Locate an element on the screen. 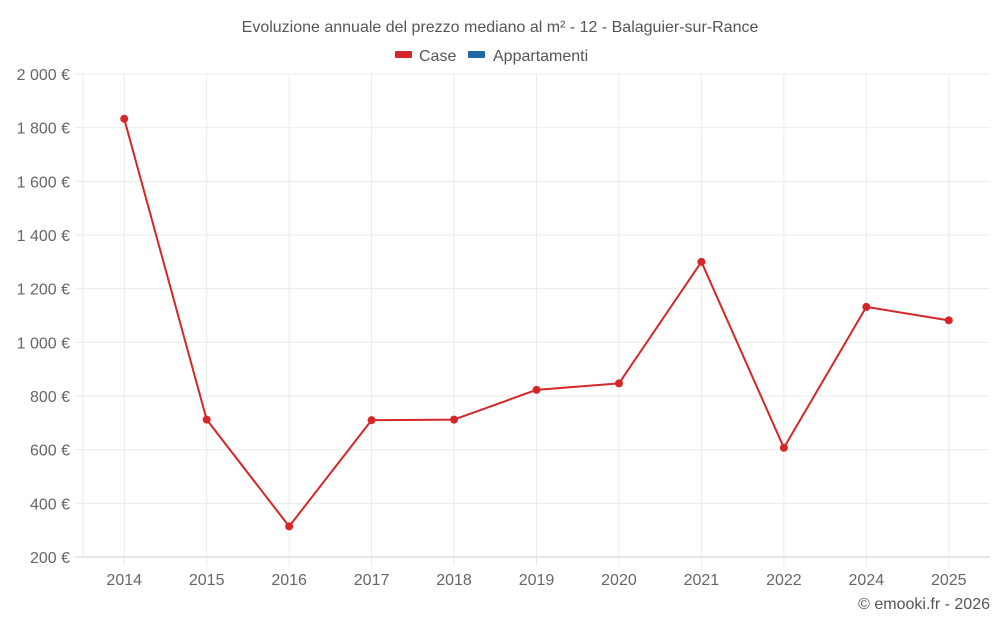 This screenshot has height=630, width=1000. y-tick-label: 1 000 € is located at coordinates (43, 343).